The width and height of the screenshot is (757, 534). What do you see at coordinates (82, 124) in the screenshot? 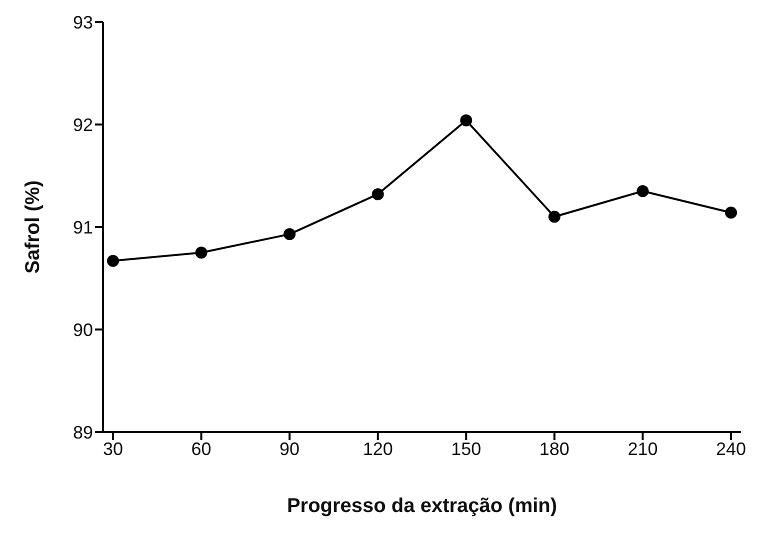
I see `y-tick-label: 92` at bounding box center [82, 124].